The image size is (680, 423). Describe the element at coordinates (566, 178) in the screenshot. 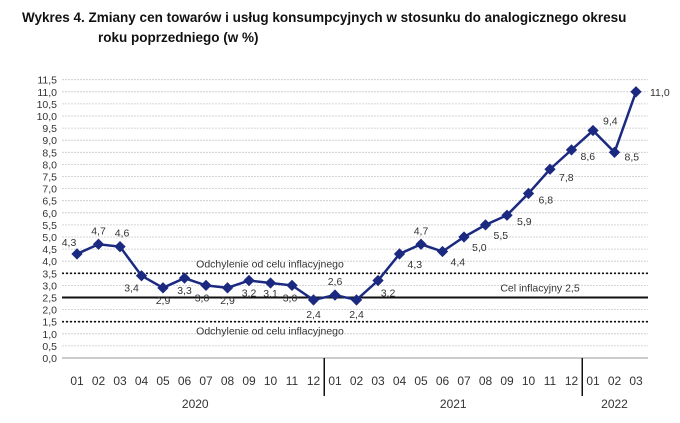

I see `data-label: 7,8` at that location.